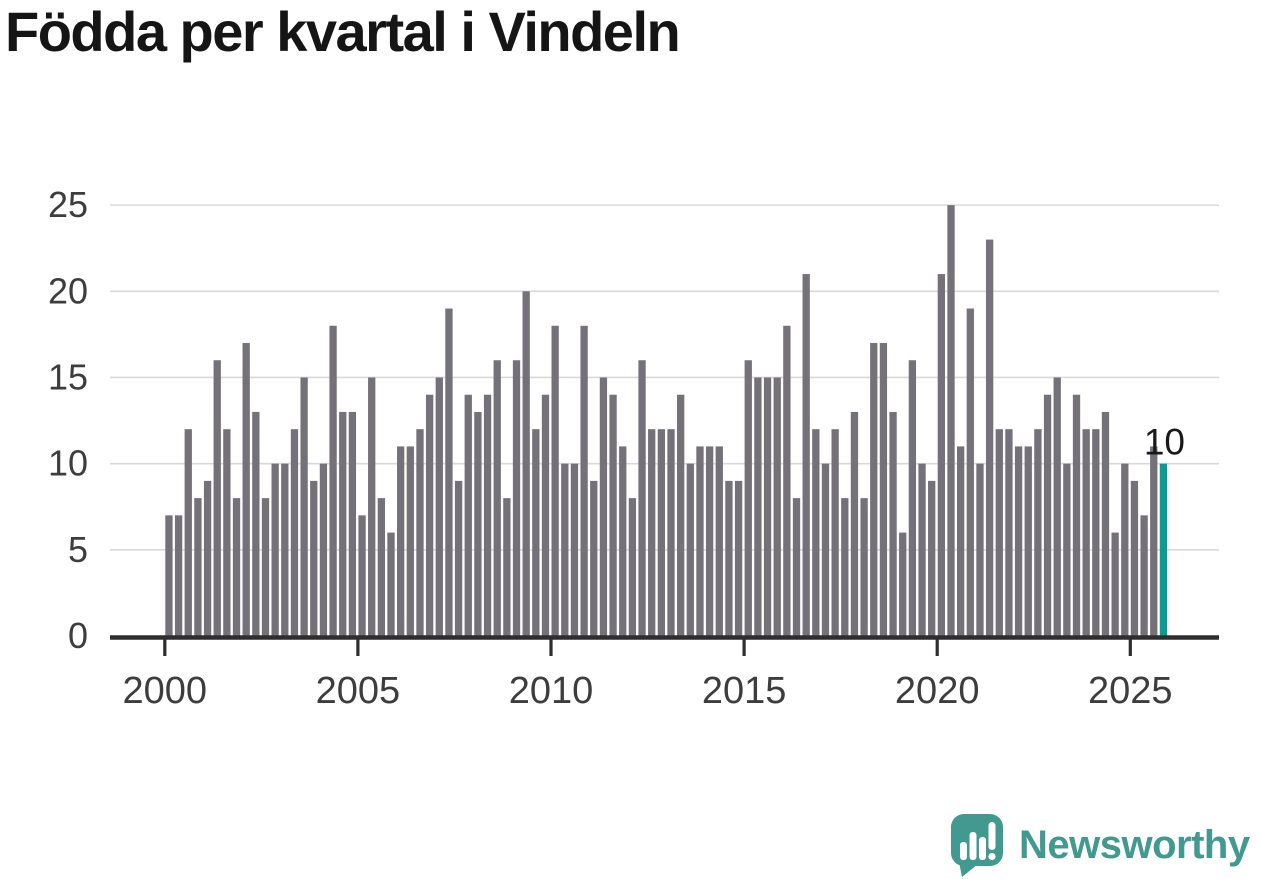  I want to click on y-axis-label: 15, so click(68, 376).